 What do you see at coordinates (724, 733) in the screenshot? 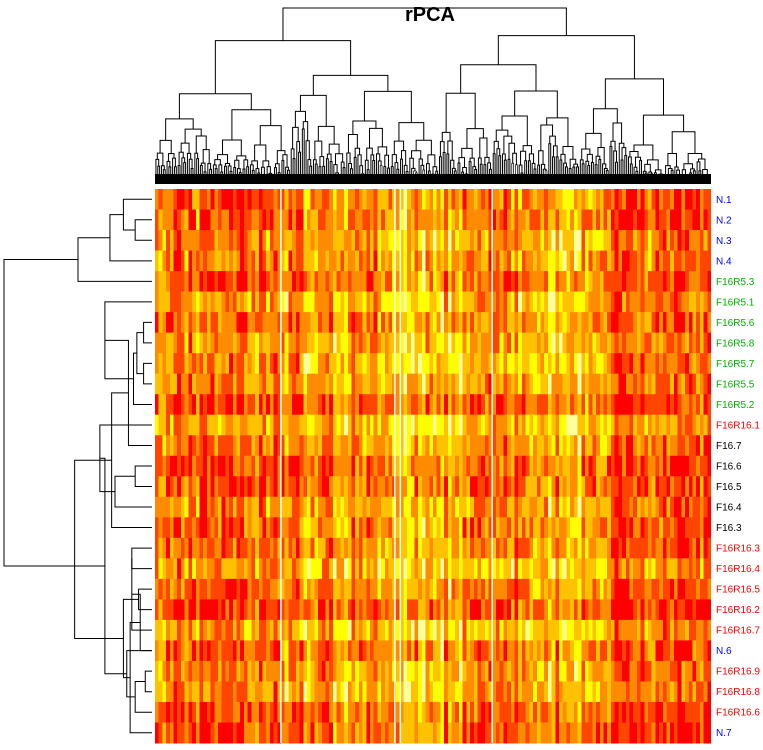
I see `row-label: N.7` at bounding box center [724, 733].